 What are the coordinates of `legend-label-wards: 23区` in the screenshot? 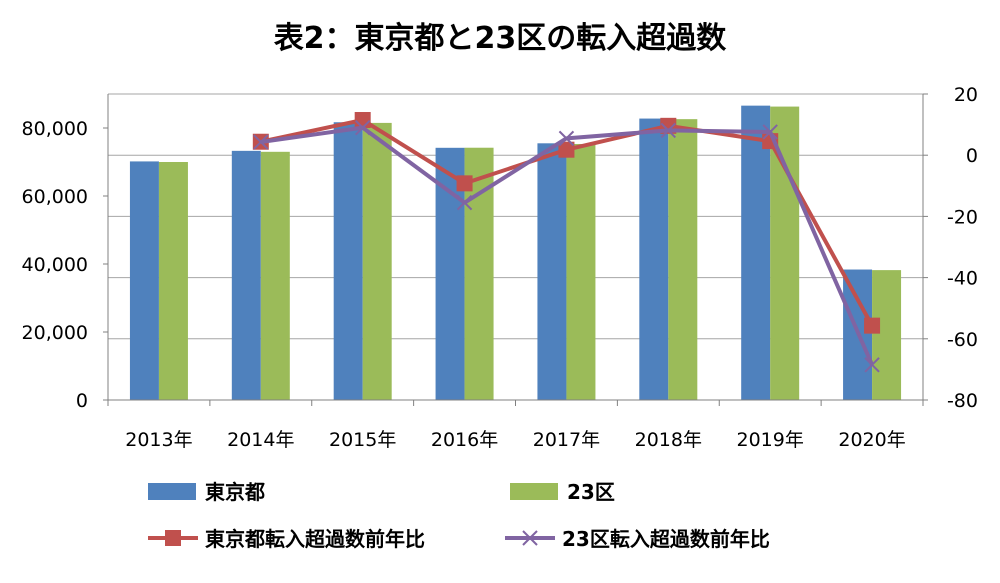 It's located at (591, 492).